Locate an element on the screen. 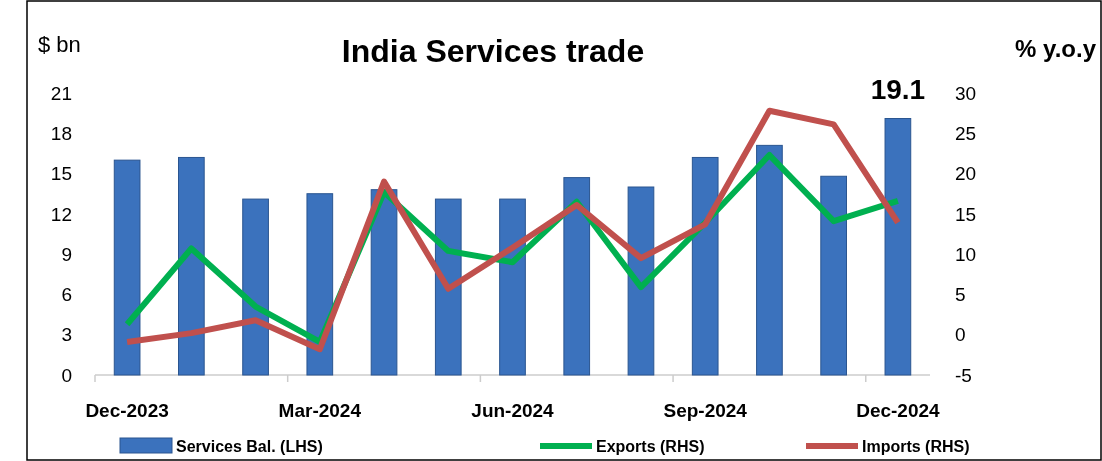 The height and width of the screenshot is (461, 1102). y-tick-label: 9 is located at coordinates (66, 254).